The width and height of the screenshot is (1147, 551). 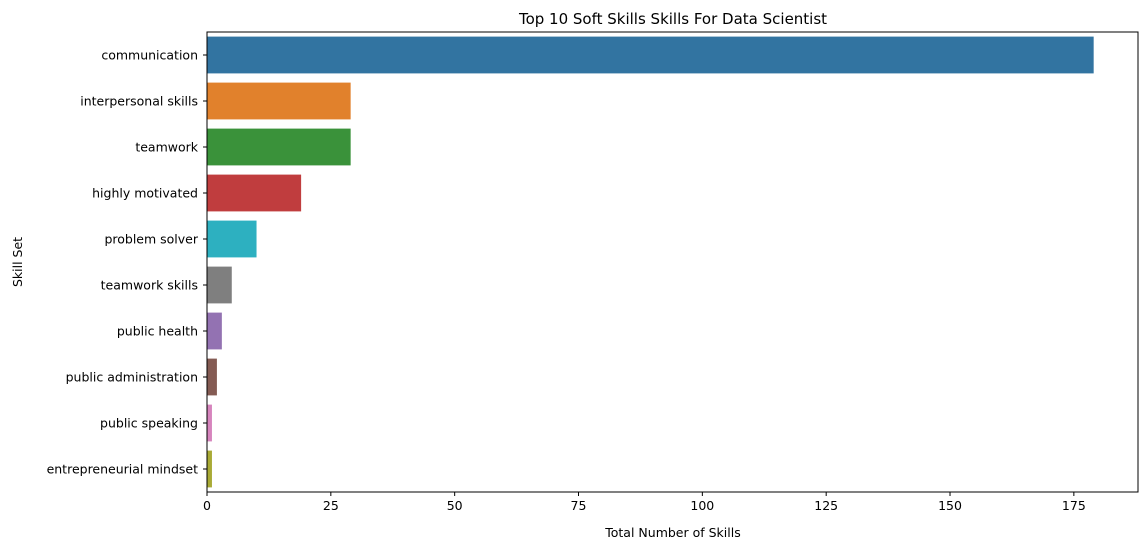 What do you see at coordinates (149, 55) in the screenshot?
I see `y-tick-label: communication` at bounding box center [149, 55].